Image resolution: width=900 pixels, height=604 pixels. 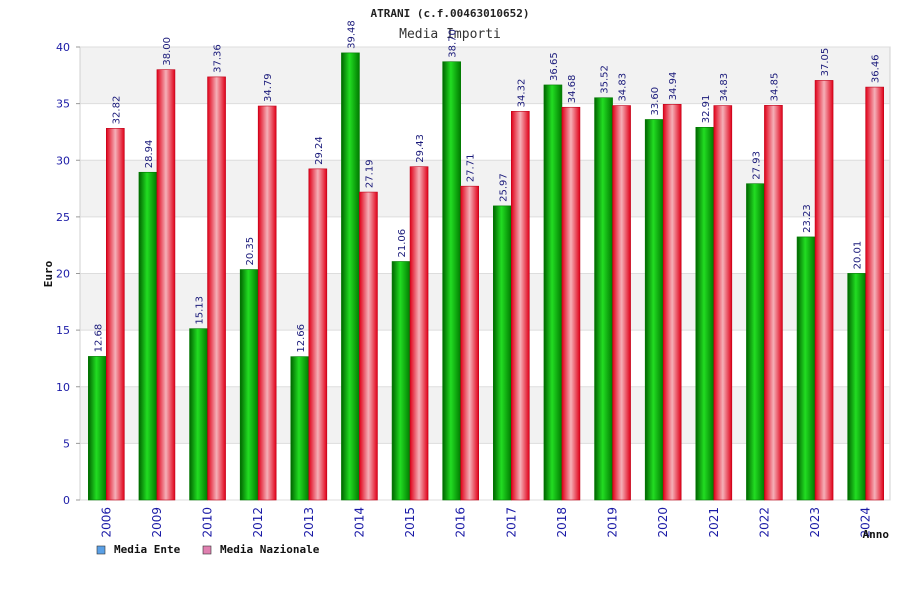 What do you see at coordinates (774, 87) in the screenshot?
I see `data-label-media-nazionale-2022: 34.85` at bounding box center [774, 87].